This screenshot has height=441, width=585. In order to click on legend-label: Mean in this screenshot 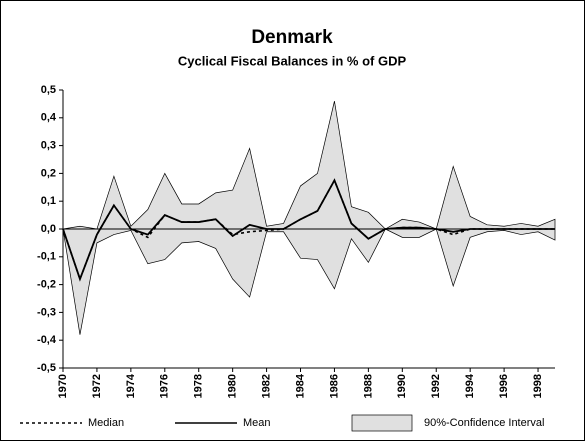, I will do `click(257, 423)`.